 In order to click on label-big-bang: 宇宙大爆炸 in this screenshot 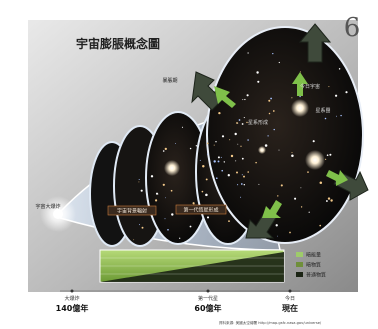, I will do `click(47, 206)`.